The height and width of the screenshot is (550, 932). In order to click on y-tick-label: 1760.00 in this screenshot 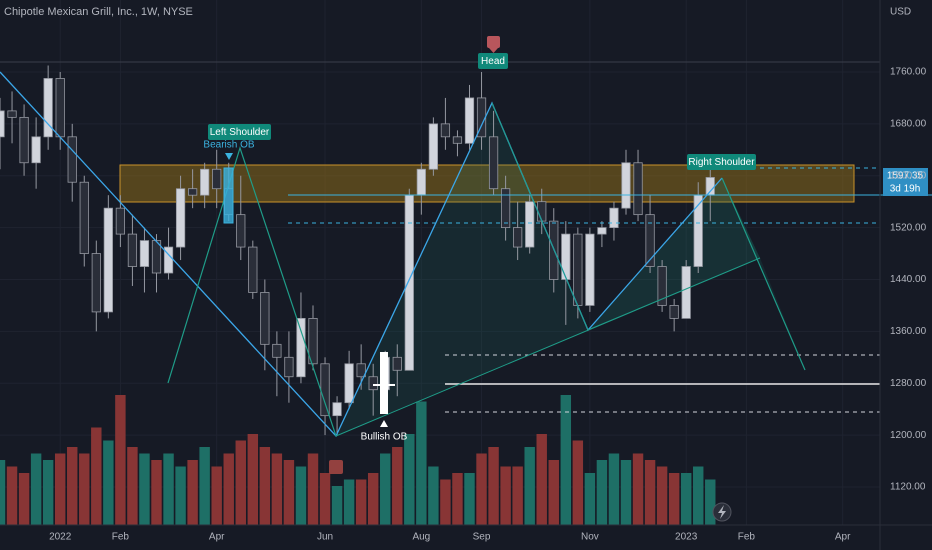, I will do `click(908, 72)`.